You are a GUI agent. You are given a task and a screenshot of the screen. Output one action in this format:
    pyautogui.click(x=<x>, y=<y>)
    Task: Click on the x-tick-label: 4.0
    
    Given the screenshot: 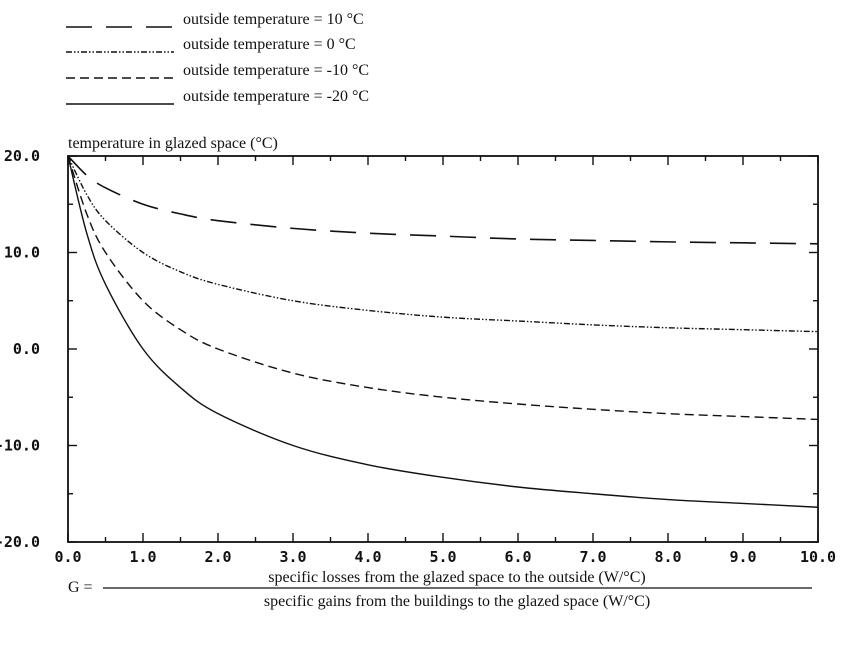 What is the action you would take?
    pyautogui.click(x=367, y=557)
    